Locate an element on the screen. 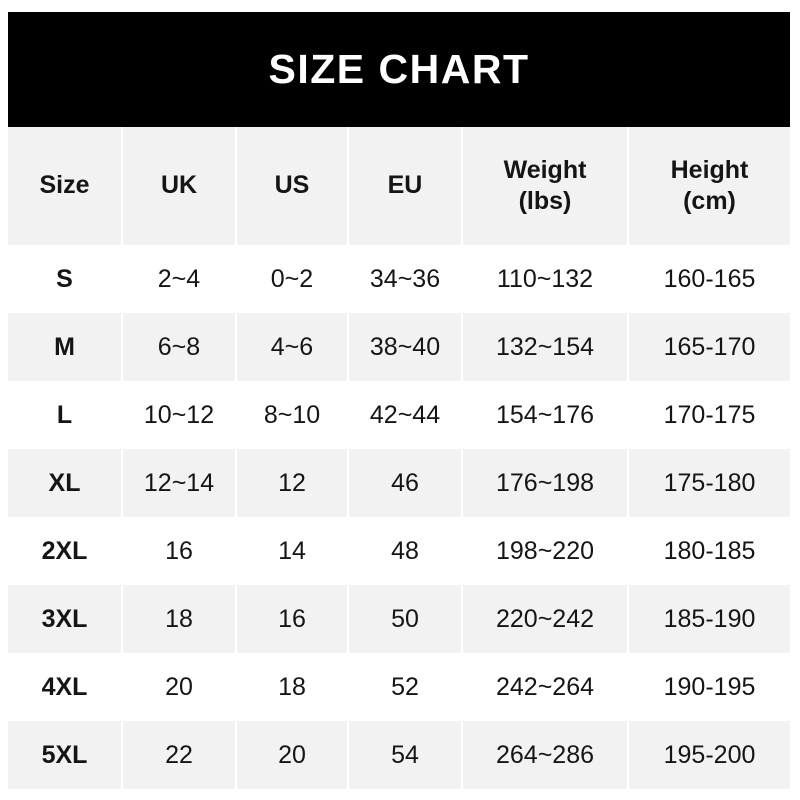 Image resolution: width=800 pixels, height=800 pixels. cell-us: 20 is located at coordinates (292, 755).